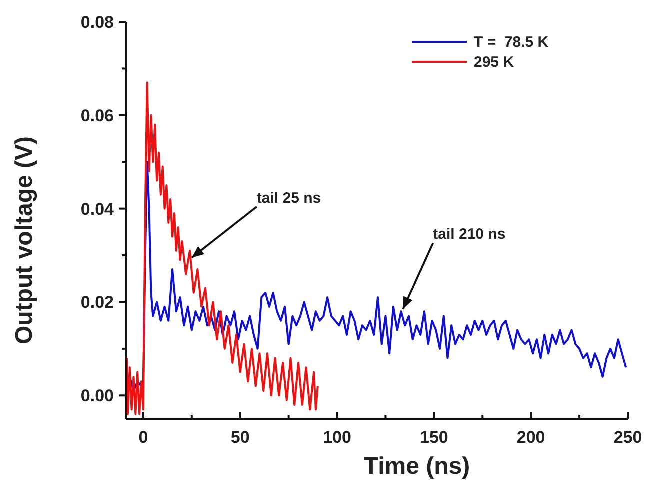 The width and height of the screenshot is (651, 494). I want to click on legend-label: 295 K, so click(494, 62).